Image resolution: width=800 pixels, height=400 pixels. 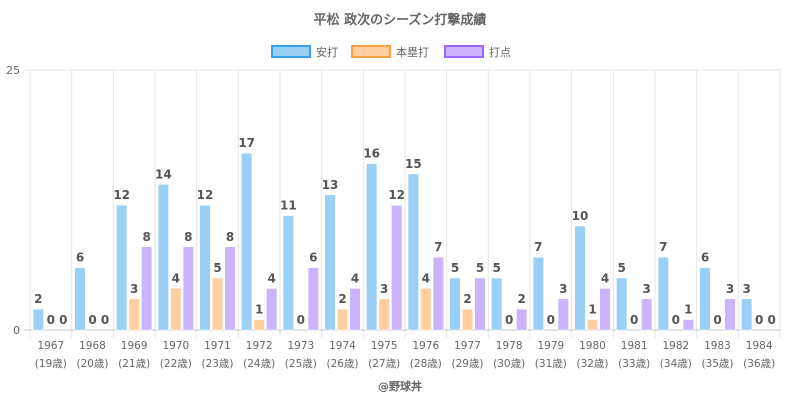 I want to click on x-tick-age: (29歳), so click(x=467, y=364).